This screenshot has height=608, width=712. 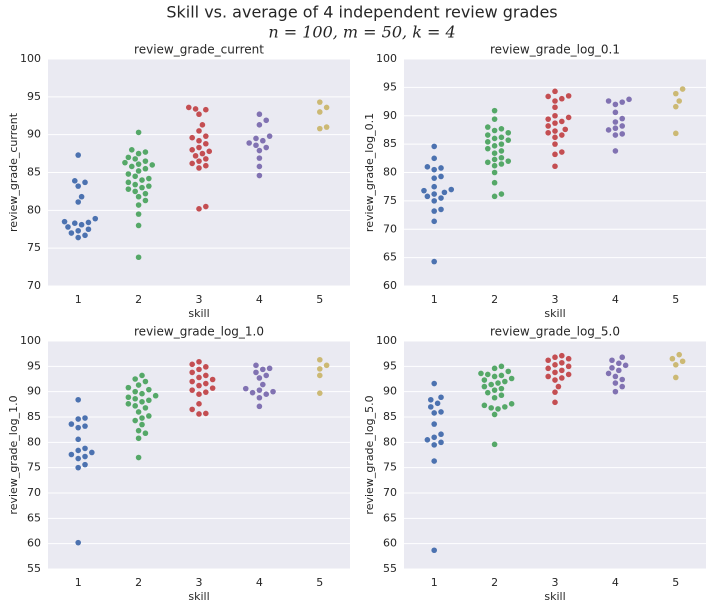 I want to click on y-tick-label: 75, so click(x=34, y=247).